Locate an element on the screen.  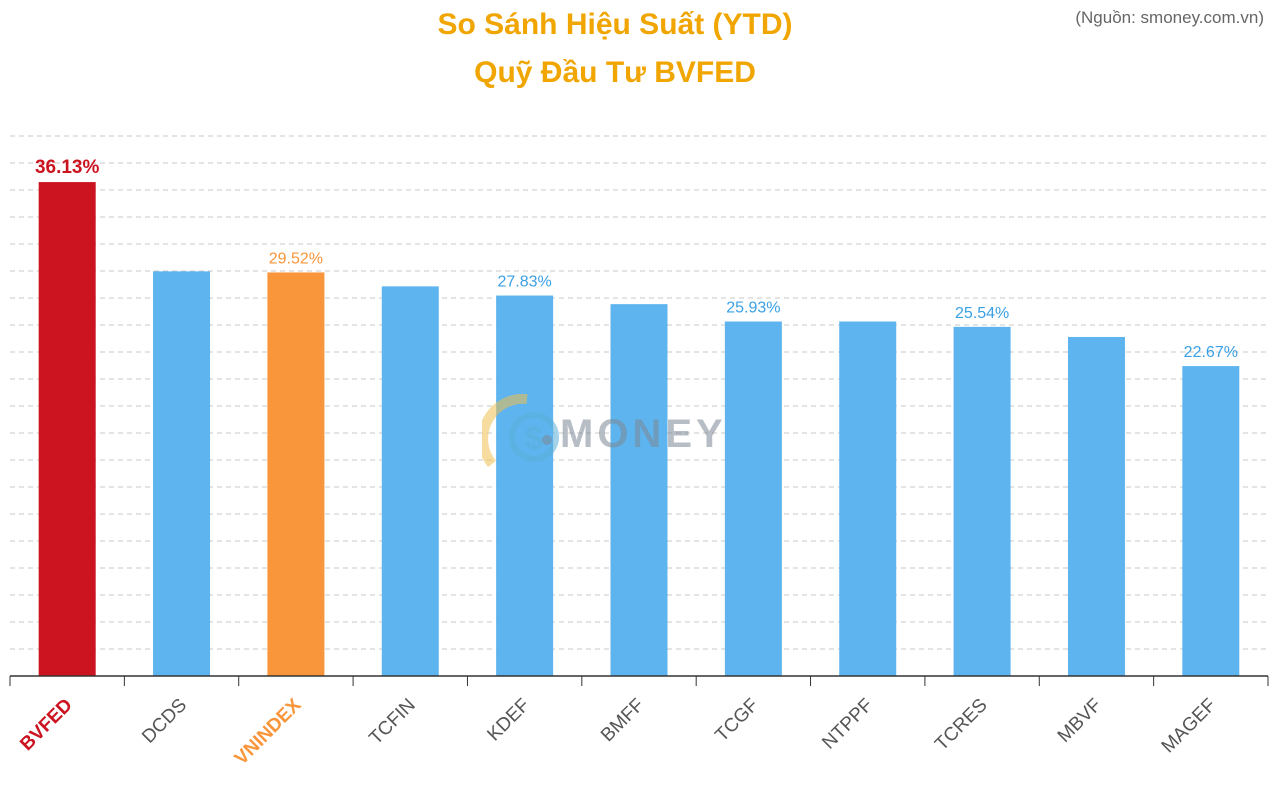
data-label: 27.83% is located at coordinates (525, 282).